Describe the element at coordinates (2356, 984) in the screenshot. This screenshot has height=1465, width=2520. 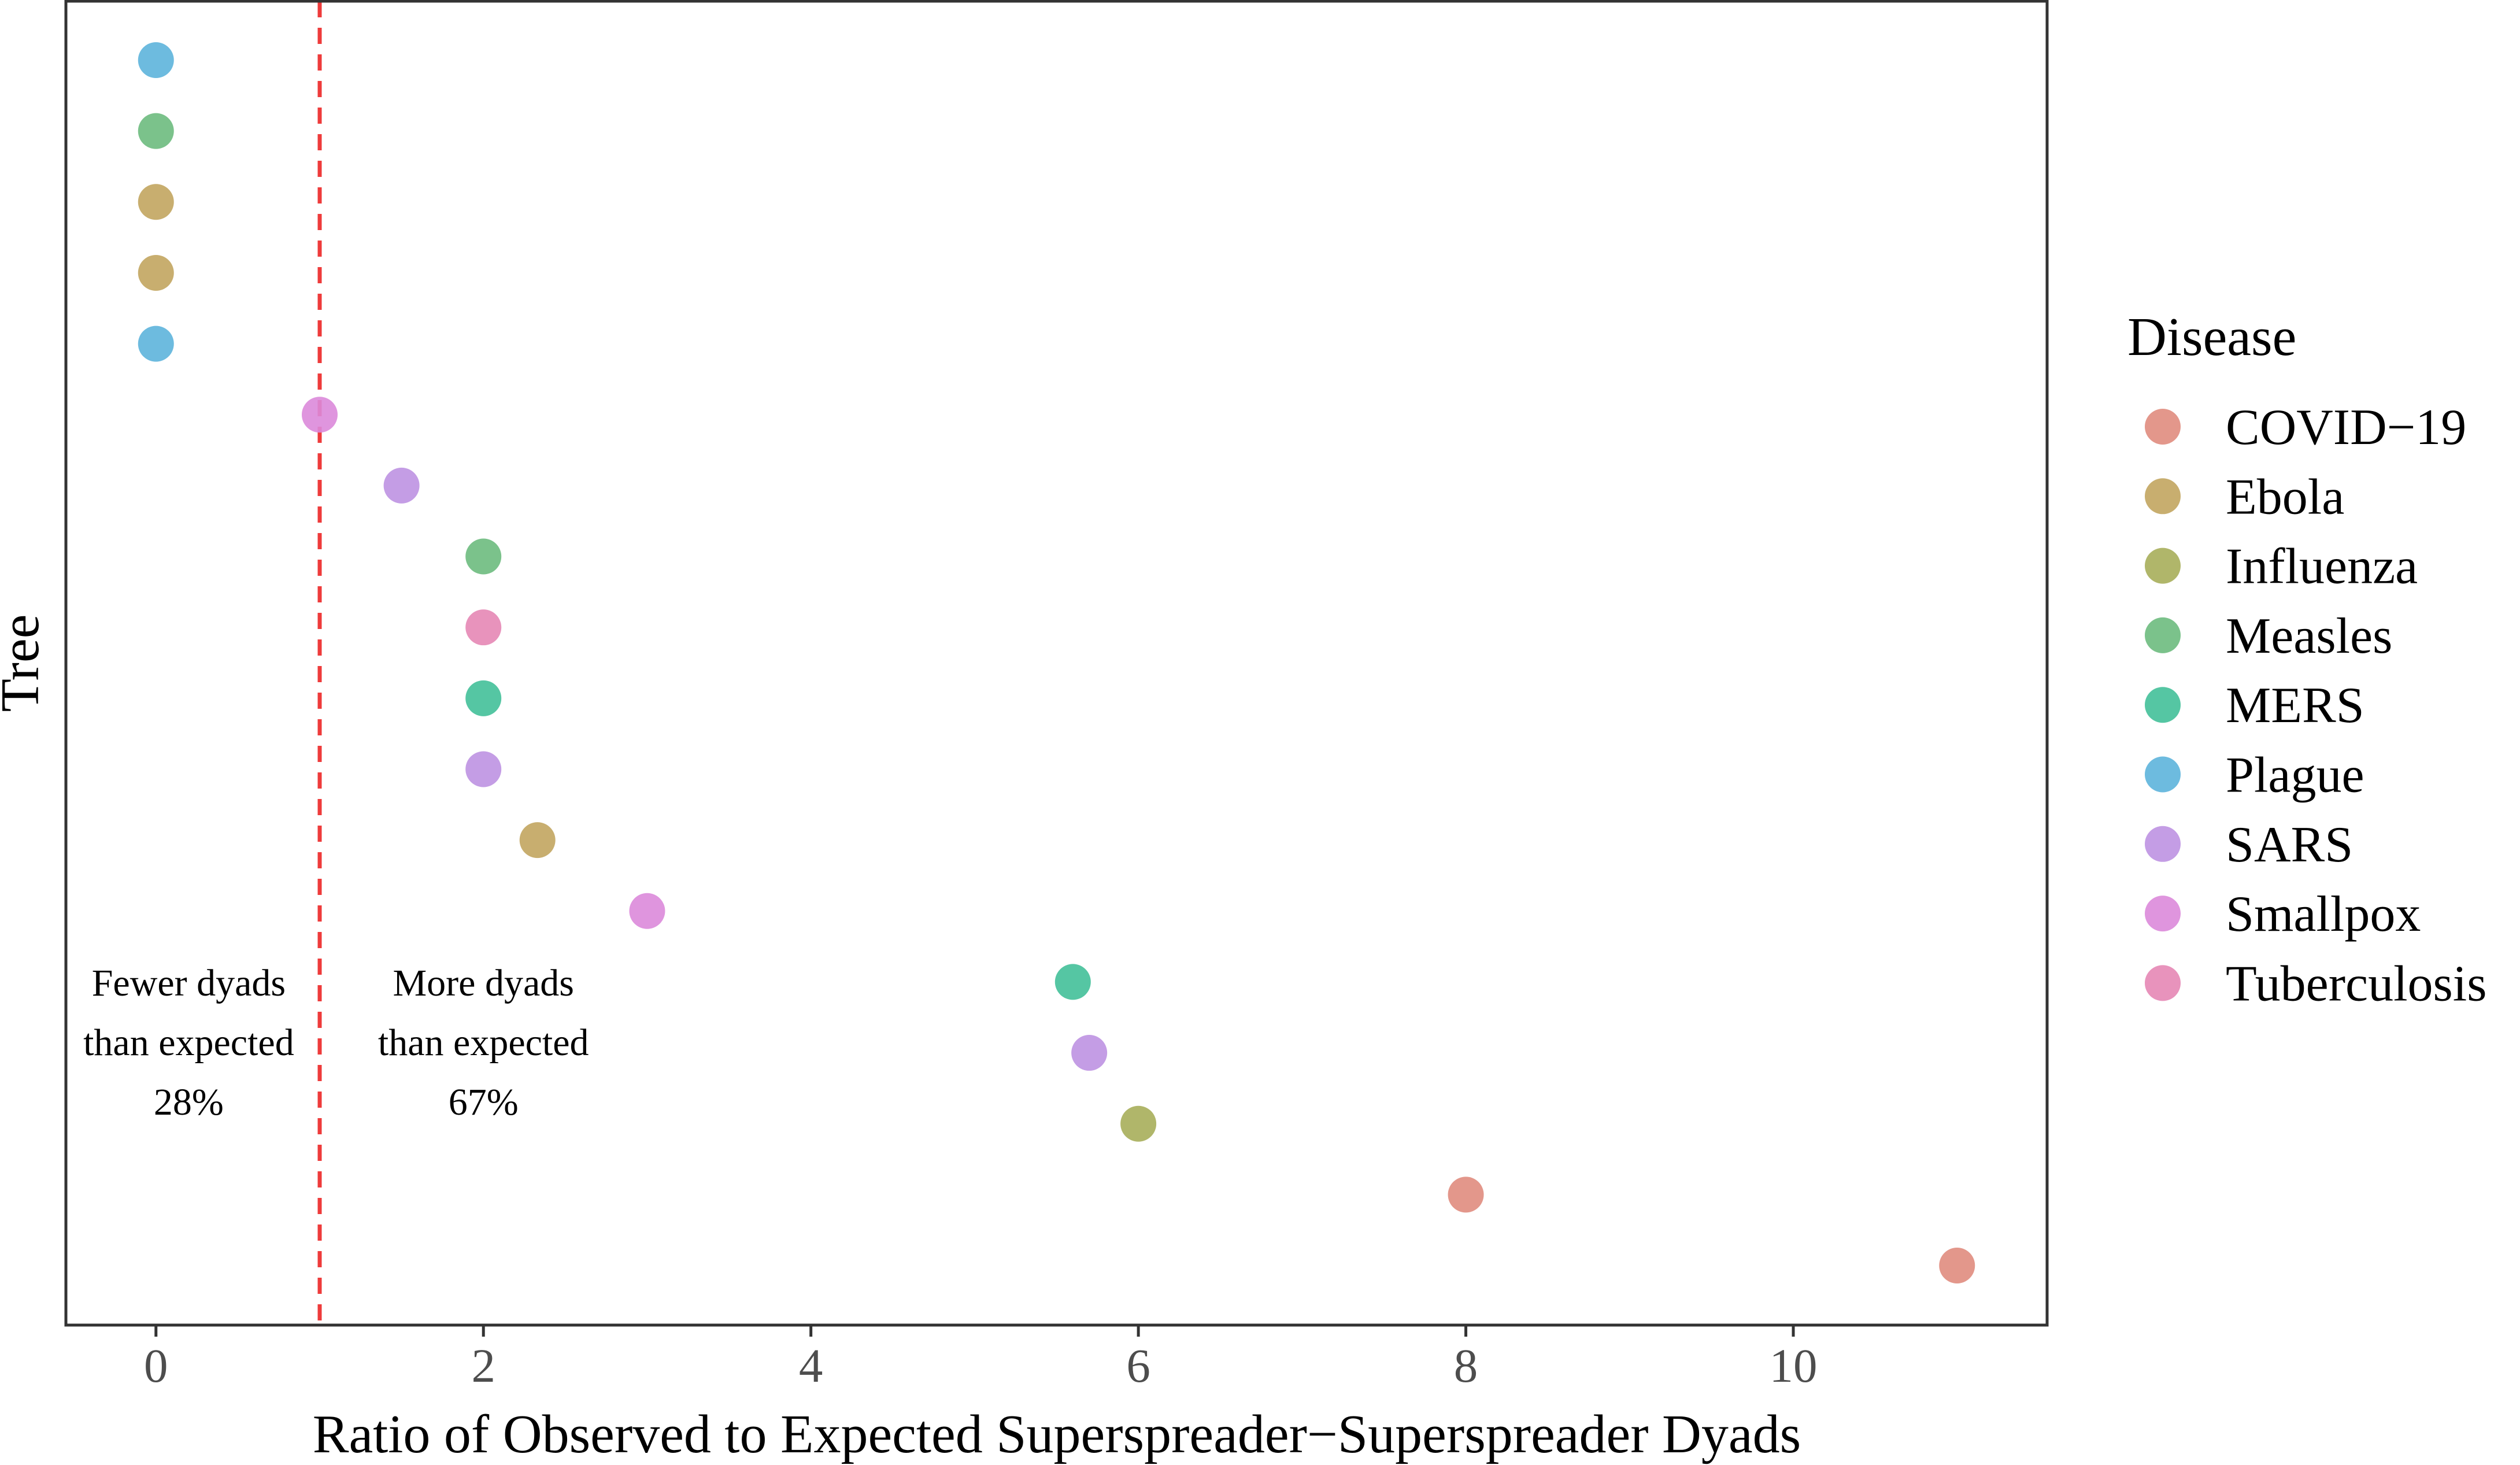
I see `legend-label: Tuberculosis` at that location.